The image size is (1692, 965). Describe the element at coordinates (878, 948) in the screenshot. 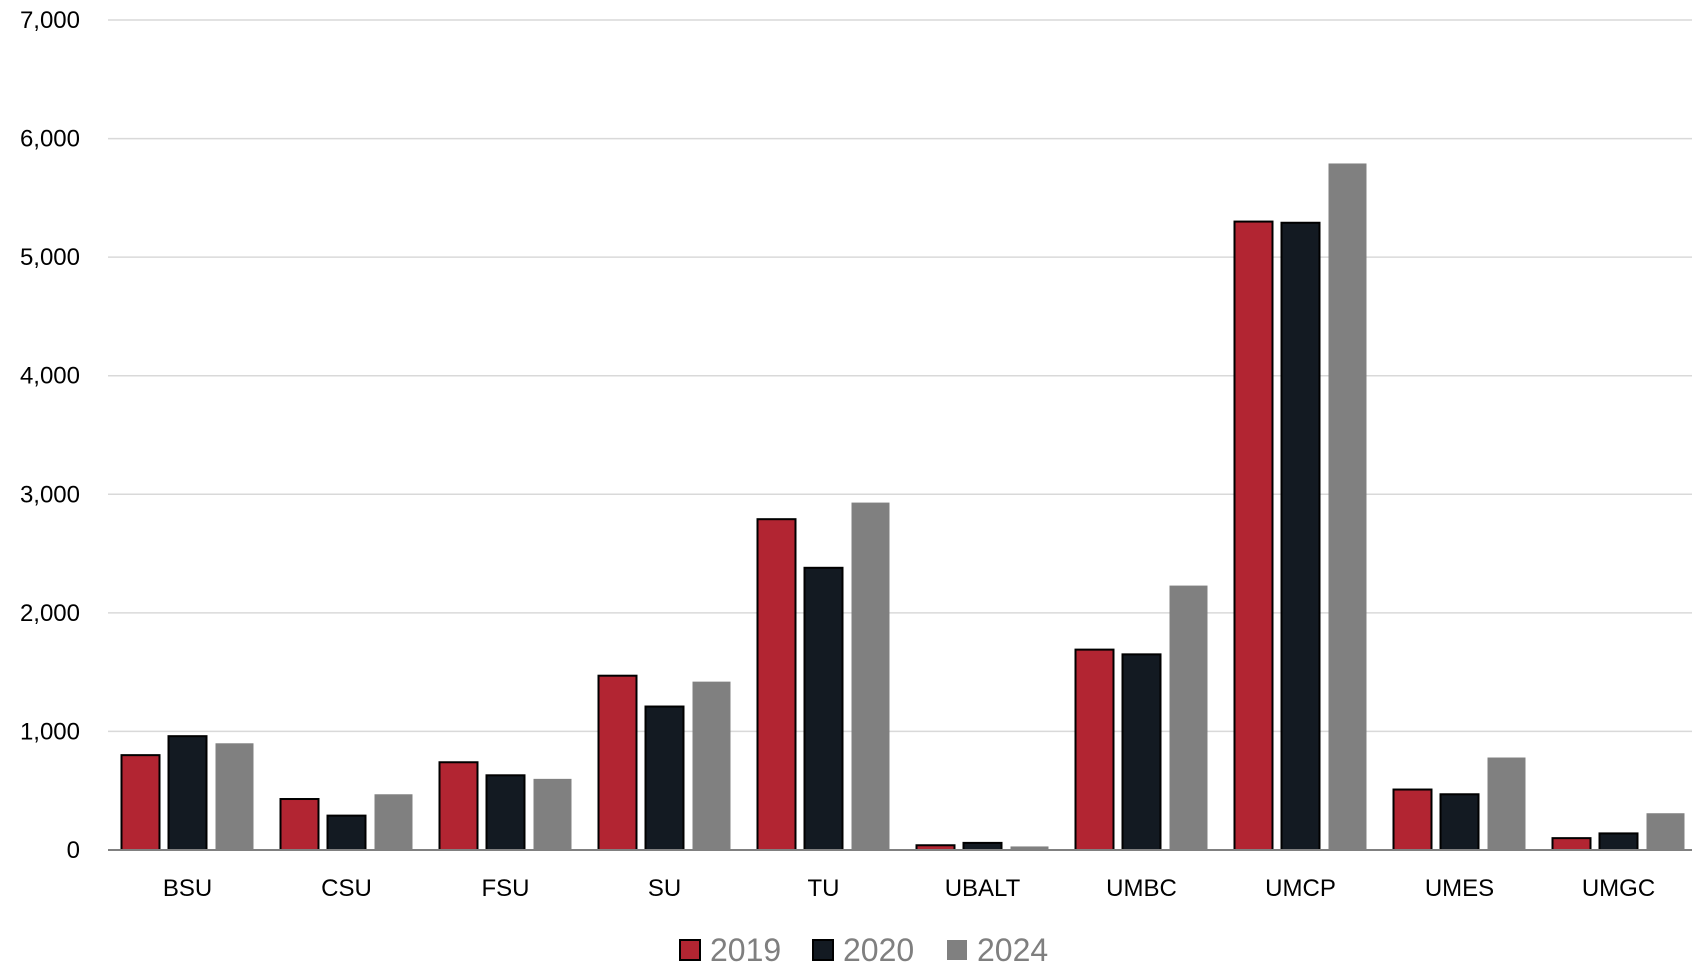

I see `legend-label-2020: 2020` at that location.